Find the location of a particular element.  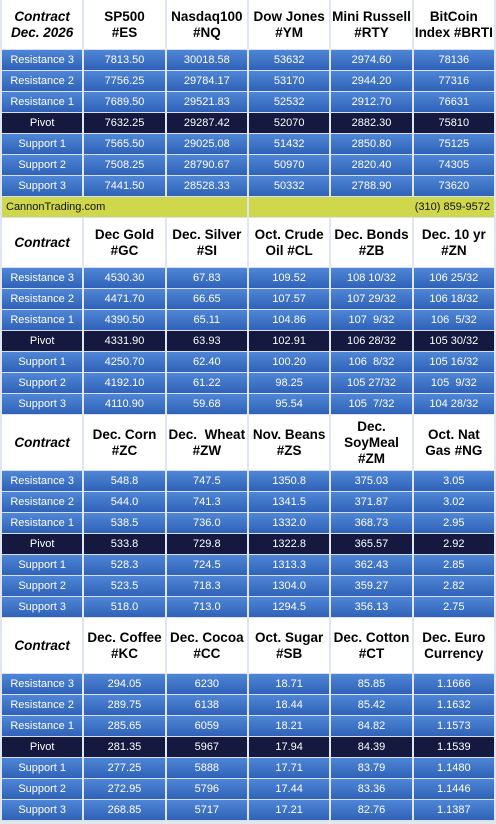

header-line: Dec. Euro is located at coordinates (454, 637).